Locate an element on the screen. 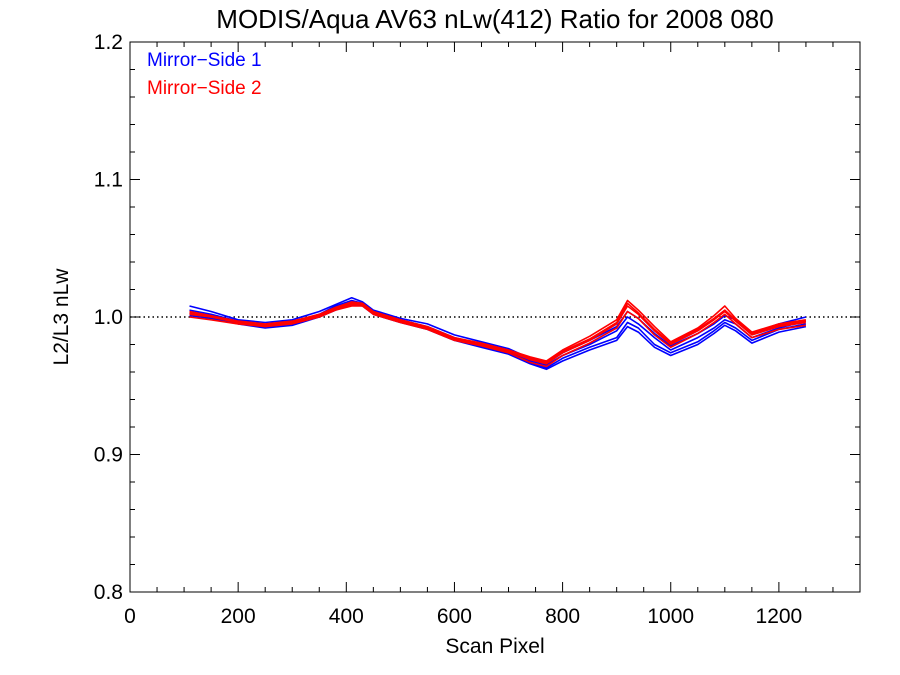 Image resolution: width=900 pixels, height=675 pixels. y-axis-label: L2/L3 nLw is located at coordinates (61, 317).